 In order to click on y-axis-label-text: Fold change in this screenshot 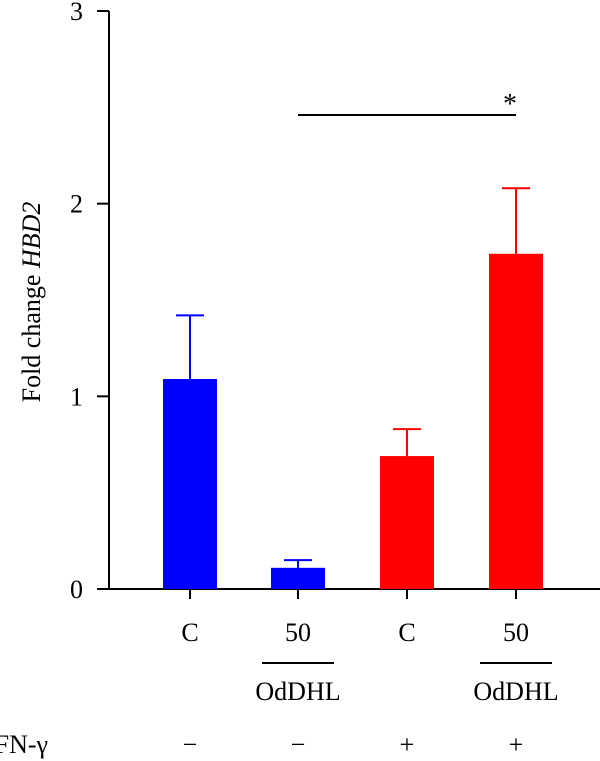, I will do `click(31, 335)`.